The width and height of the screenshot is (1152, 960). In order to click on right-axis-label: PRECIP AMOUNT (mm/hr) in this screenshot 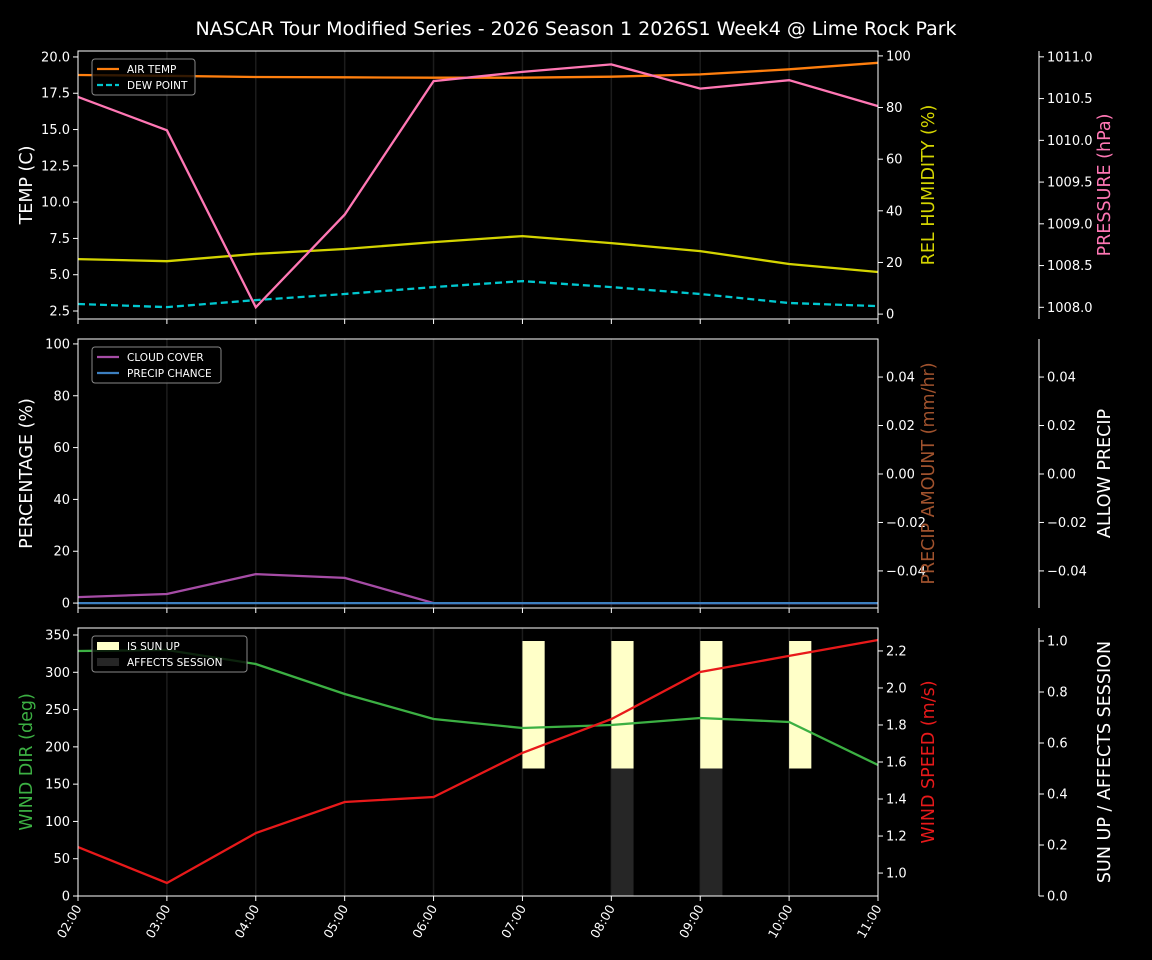, I will do `click(929, 473)`.